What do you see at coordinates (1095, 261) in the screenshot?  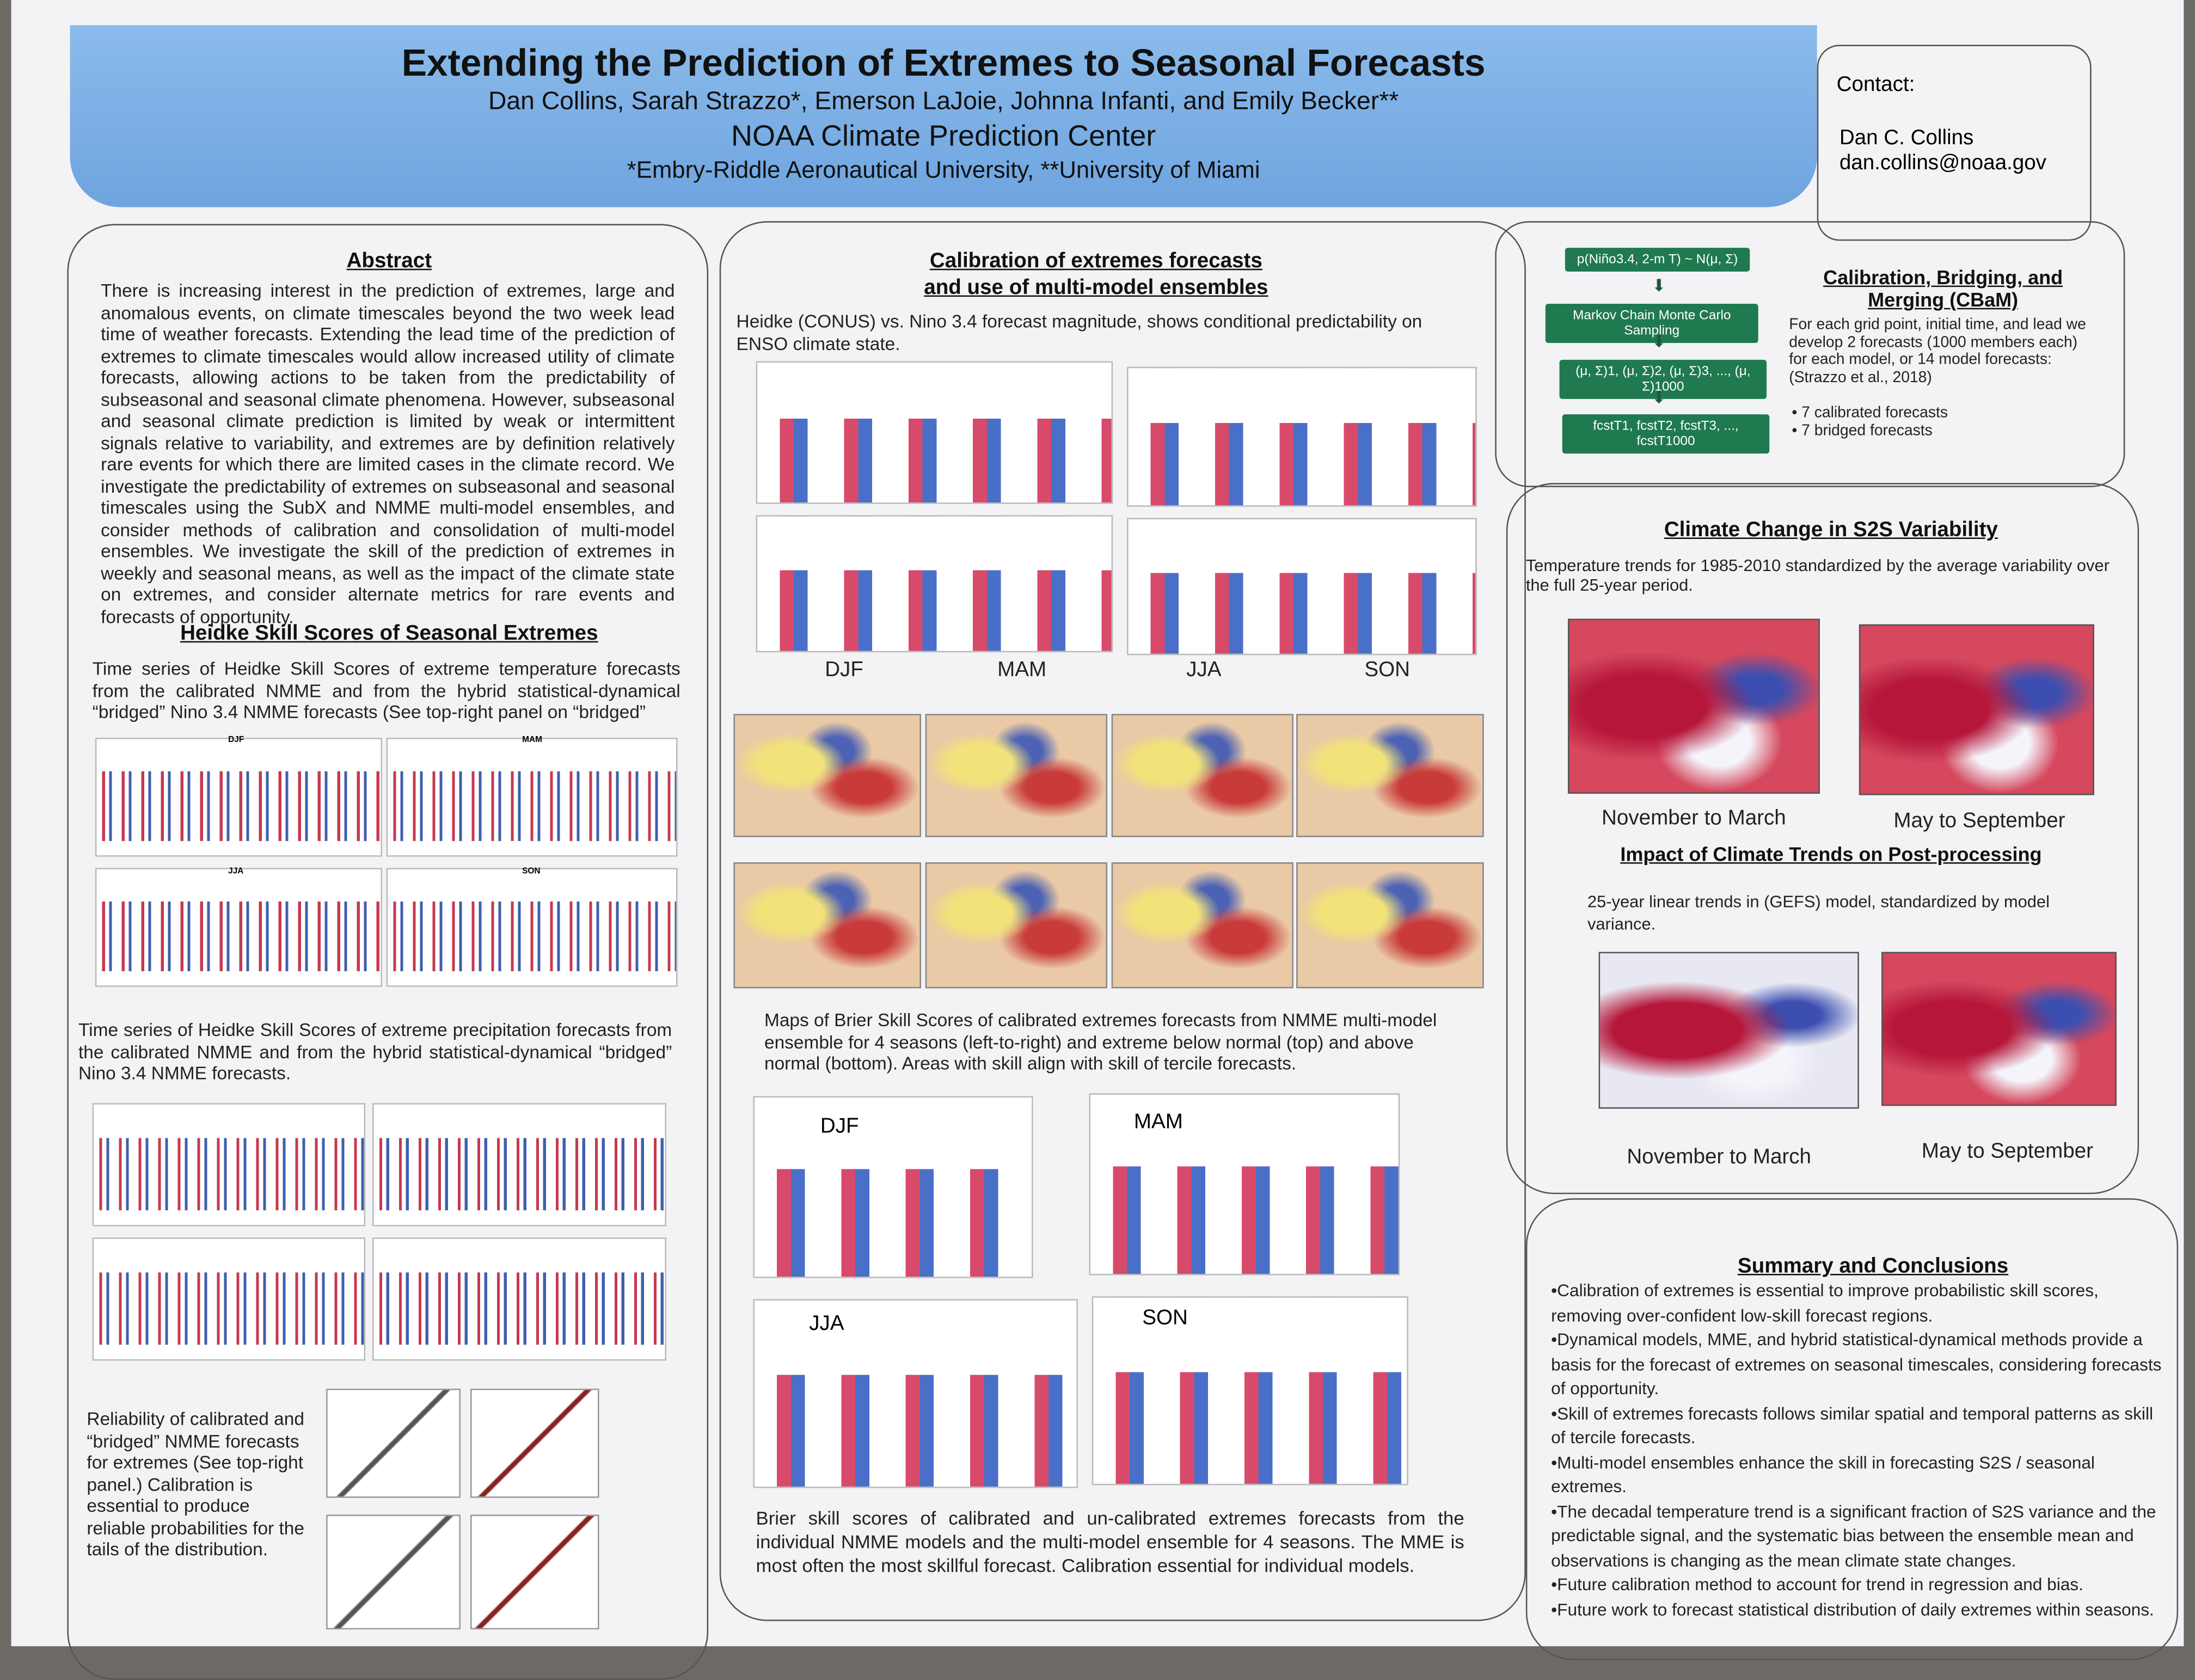 I see `calibration-heading: Calibration of extremes forecasts` at bounding box center [1095, 261].